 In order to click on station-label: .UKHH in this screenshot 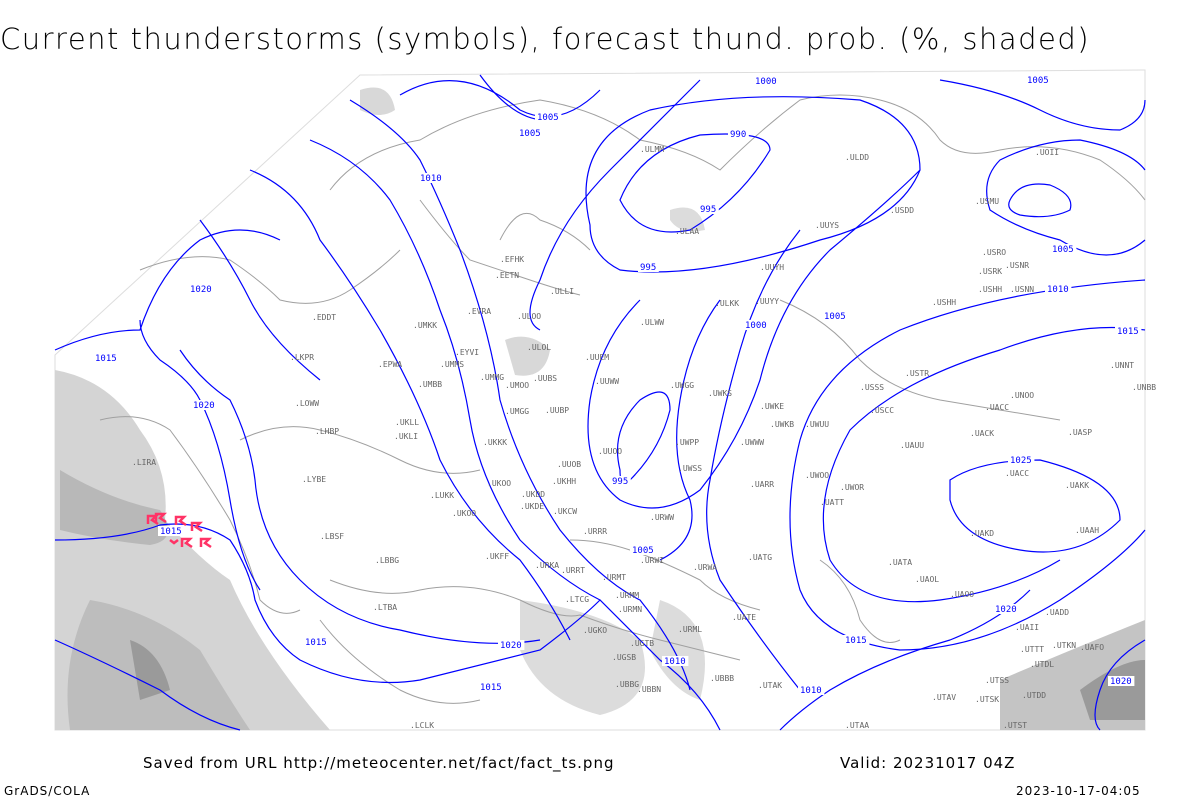, I will do `click(564, 481)`.